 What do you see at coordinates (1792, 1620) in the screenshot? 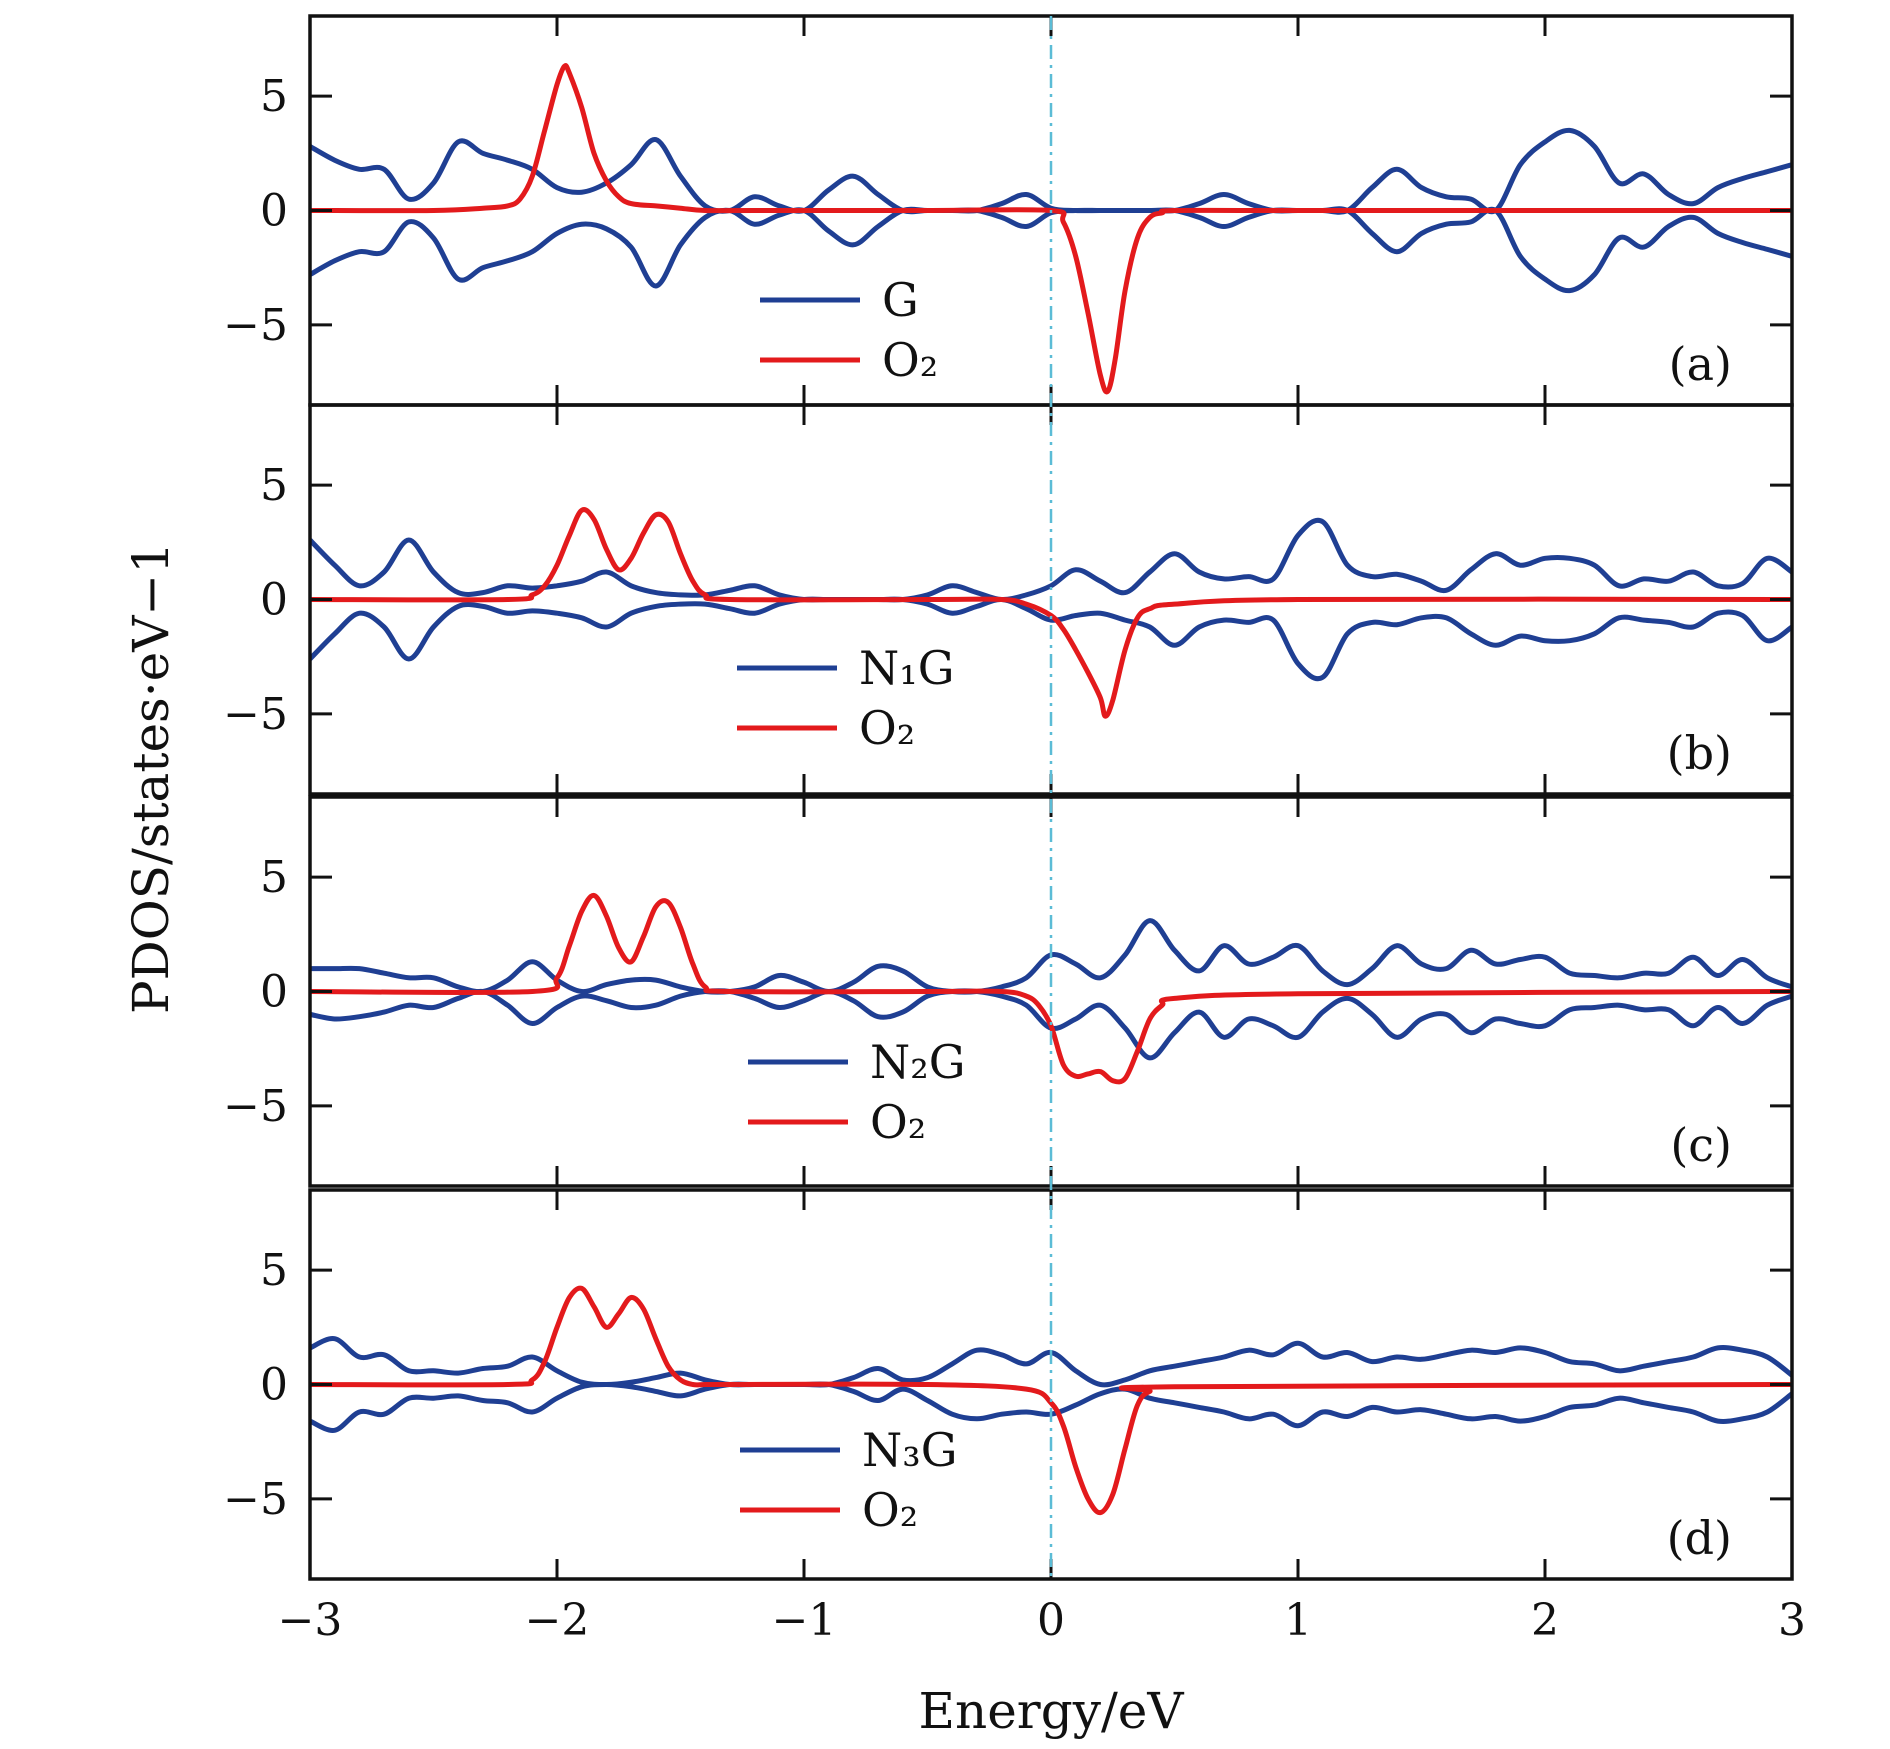
I see `x-tick-label: 3` at bounding box center [1792, 1620].